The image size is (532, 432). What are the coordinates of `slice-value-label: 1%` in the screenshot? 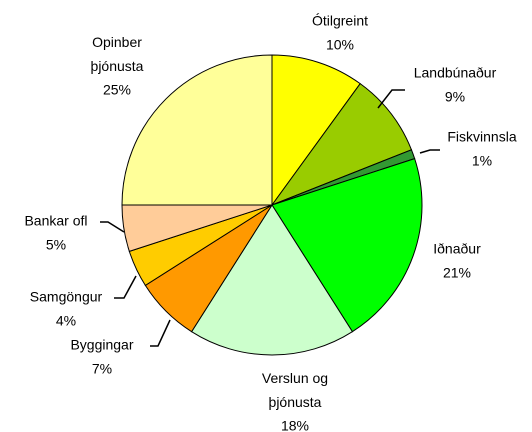 It's located at (482, 161).